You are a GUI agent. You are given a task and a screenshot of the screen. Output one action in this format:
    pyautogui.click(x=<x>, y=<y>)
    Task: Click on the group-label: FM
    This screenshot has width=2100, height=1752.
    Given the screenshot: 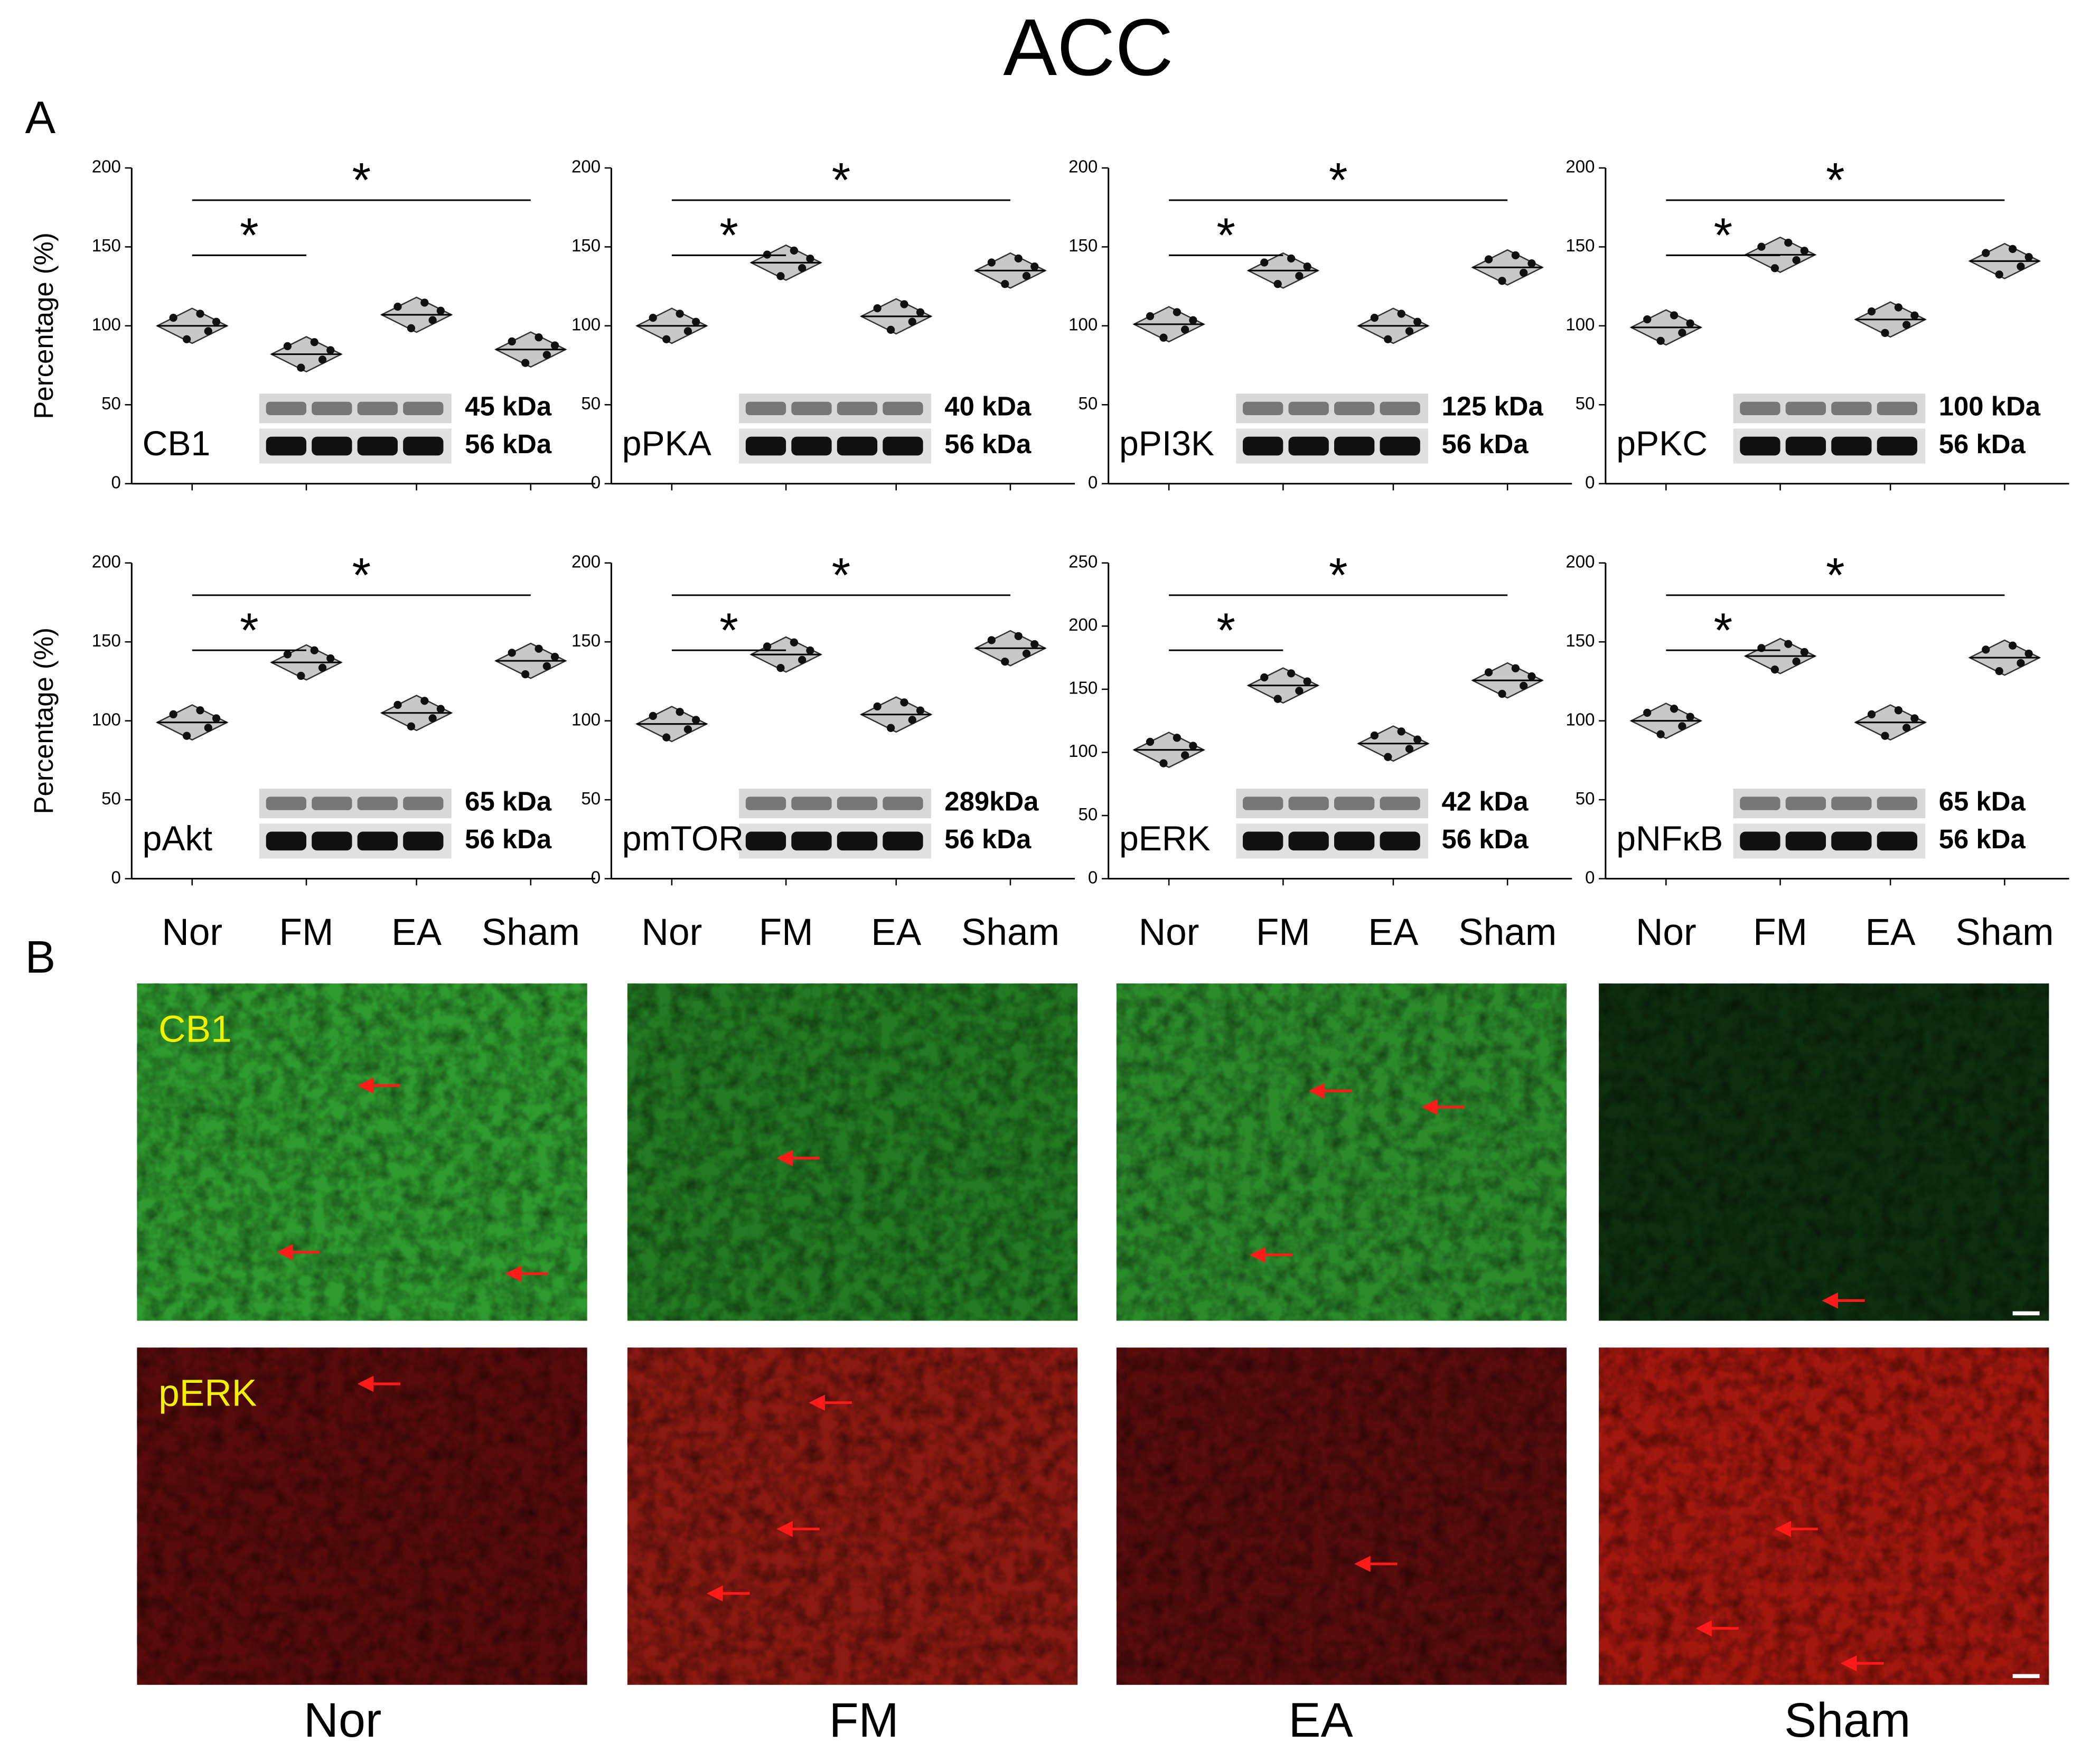 What is the action you would take?
    pyautogui.click(x=864, y=1720)
    